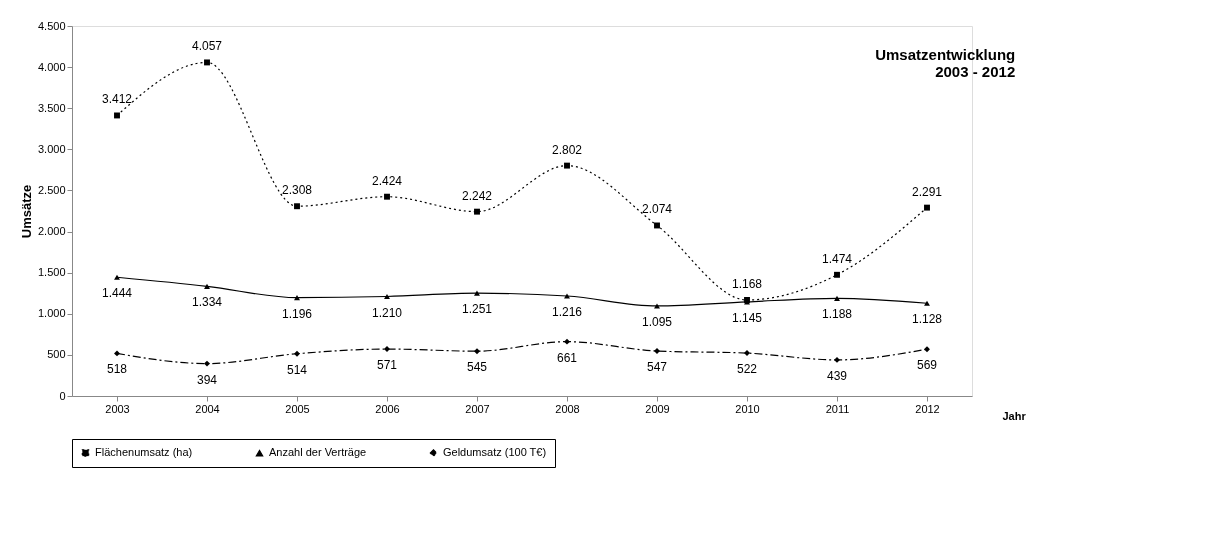 Image resolution: width=1223 pixels, height=553 pixels. Describe the element at coordinates (207, 302) in the screenshot. I see `data-label: 1.334` at that location.